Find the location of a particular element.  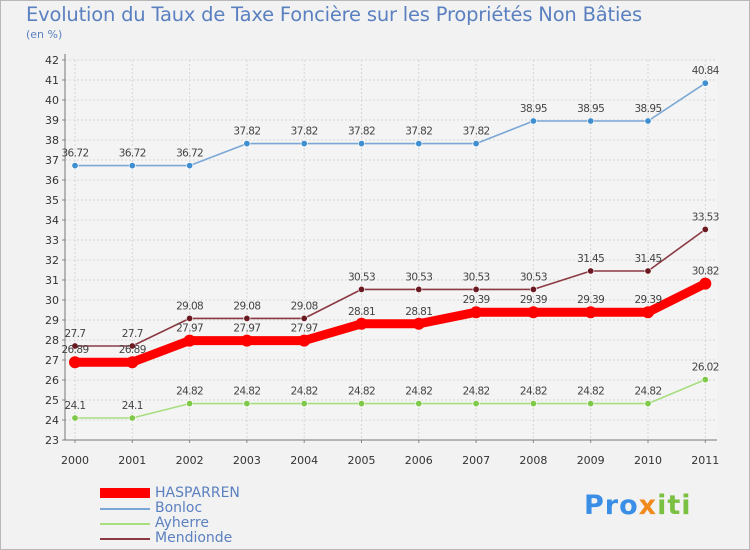

y-tick-label: 31 is located at coordinates (52, 280).